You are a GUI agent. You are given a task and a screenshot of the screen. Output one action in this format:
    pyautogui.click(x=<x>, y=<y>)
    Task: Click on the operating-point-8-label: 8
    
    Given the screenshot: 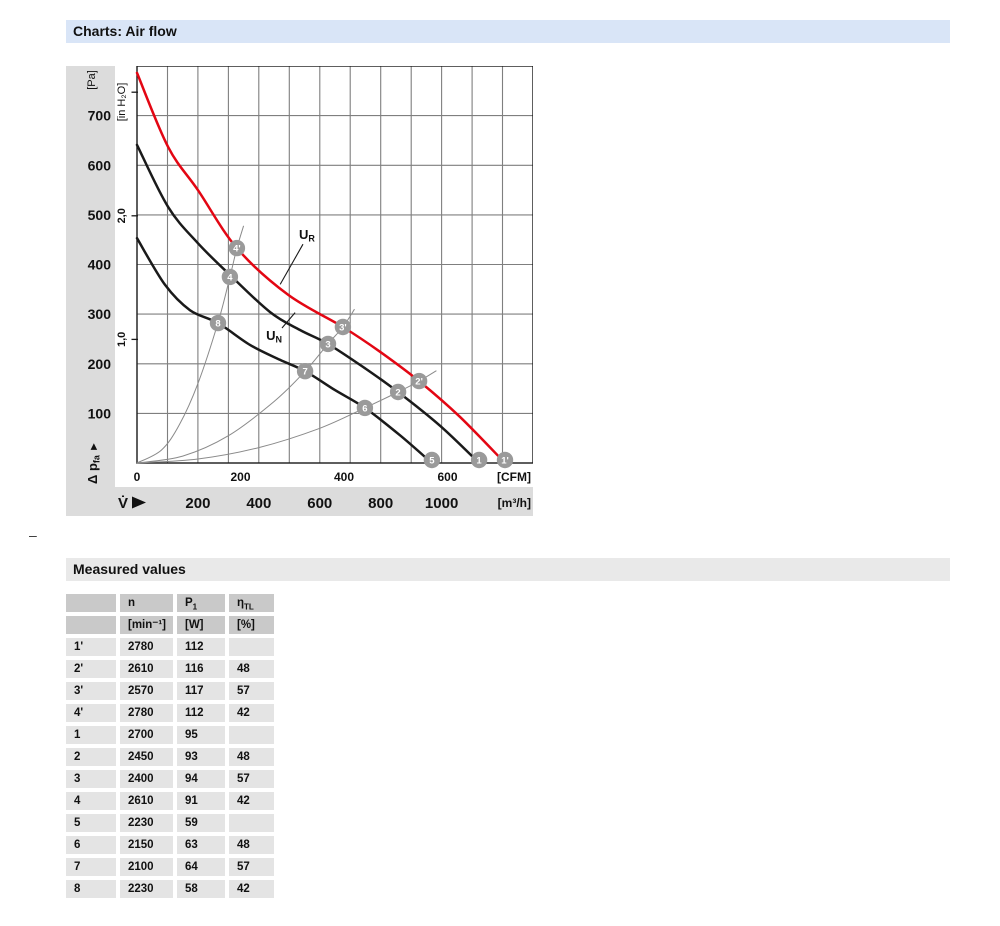 What is the action you would take?
    pyautogui.click(x=217, y=323)
    